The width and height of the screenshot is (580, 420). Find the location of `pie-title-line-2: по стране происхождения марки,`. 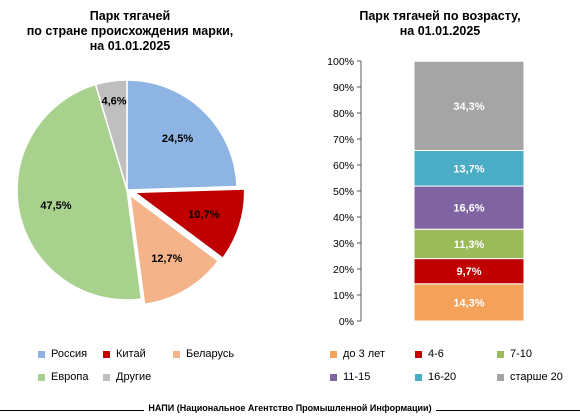

pie-title-line-2: по стране происхождения марки, is located at coordinates (130, 31).